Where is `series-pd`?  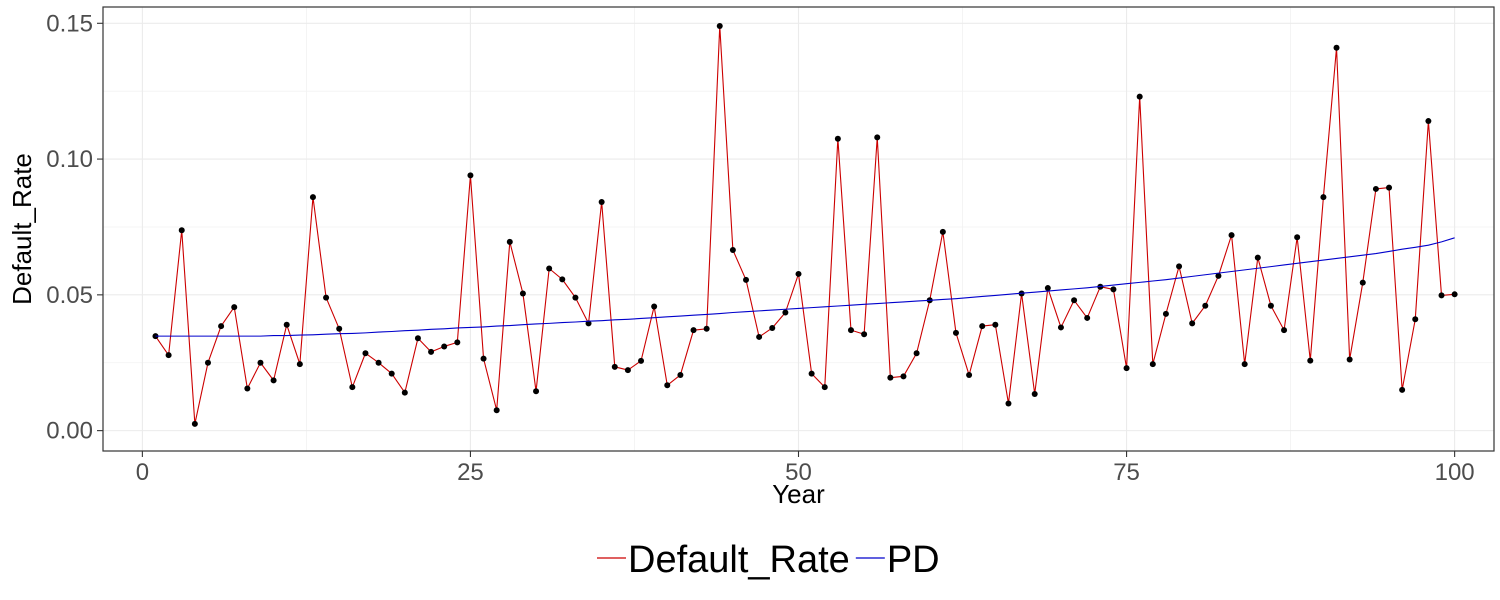
series-pd is located at coordinates (805, 287).